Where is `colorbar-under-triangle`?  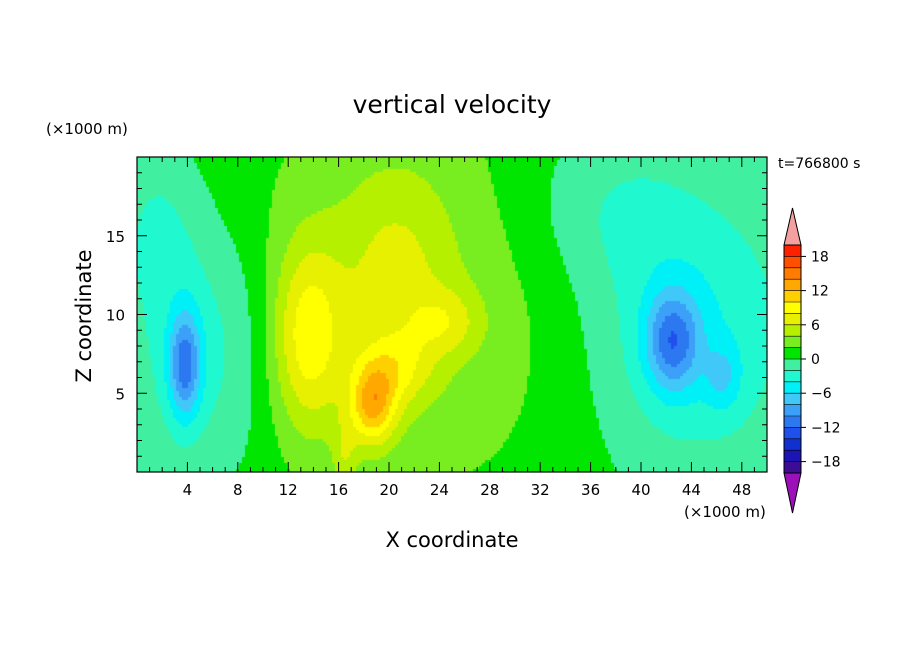
colorbar-under-triangle is located at coordinates (792, 493).